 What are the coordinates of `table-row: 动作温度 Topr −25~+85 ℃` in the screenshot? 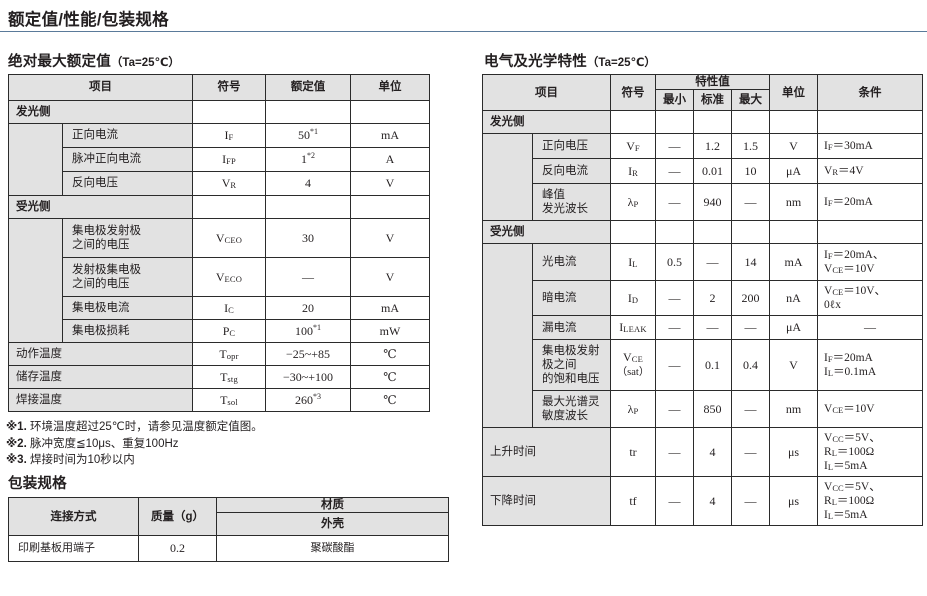 It's located at (219, 354).